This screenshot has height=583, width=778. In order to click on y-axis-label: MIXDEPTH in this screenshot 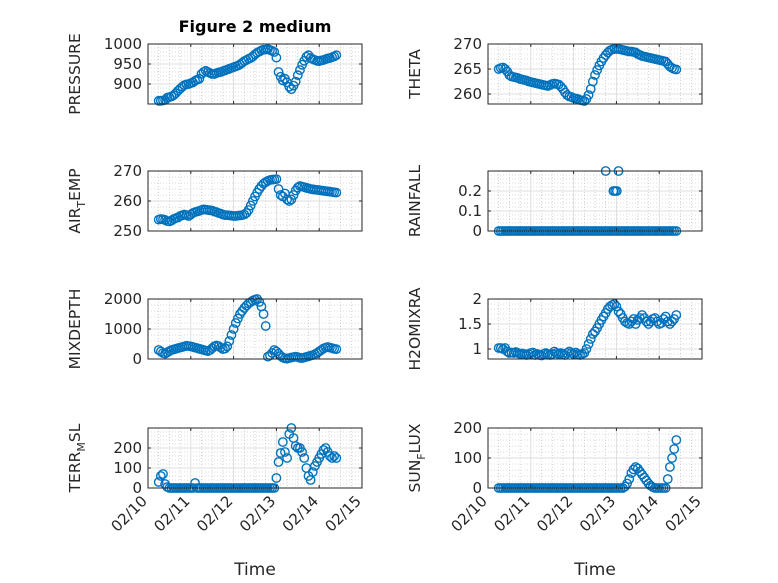, I will do `click(75, 329)`.